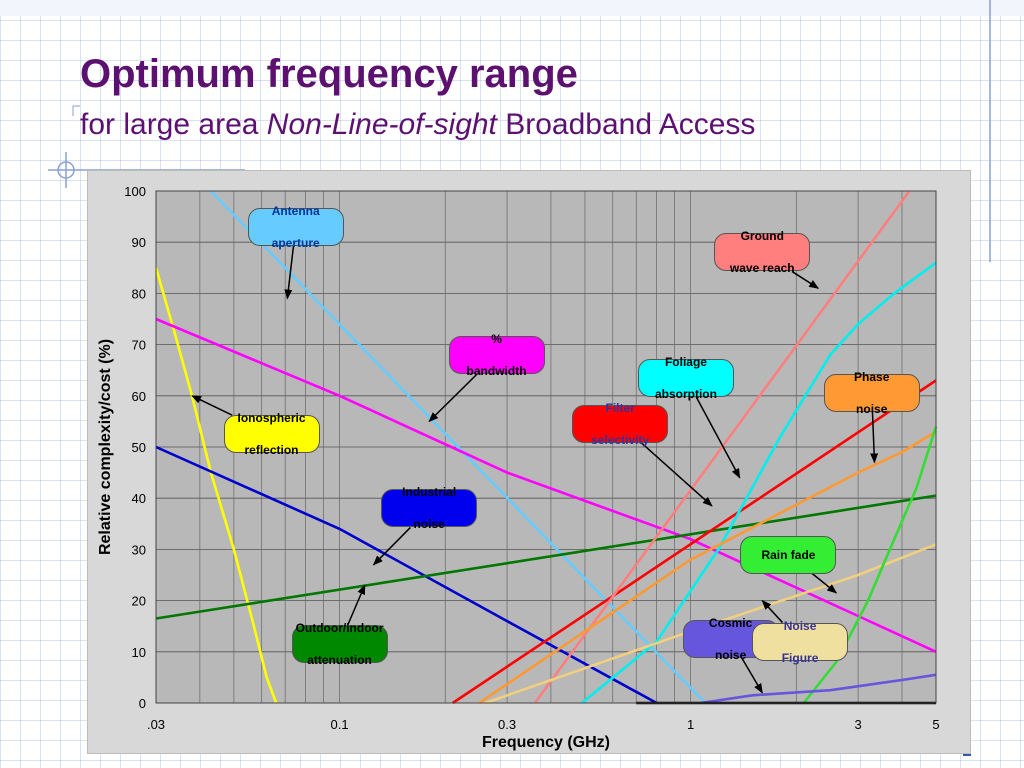  Describe the element at coordinates (271, 434) in the screenshot. I see `annotation-callout: Ionospheric reflection` at that location.